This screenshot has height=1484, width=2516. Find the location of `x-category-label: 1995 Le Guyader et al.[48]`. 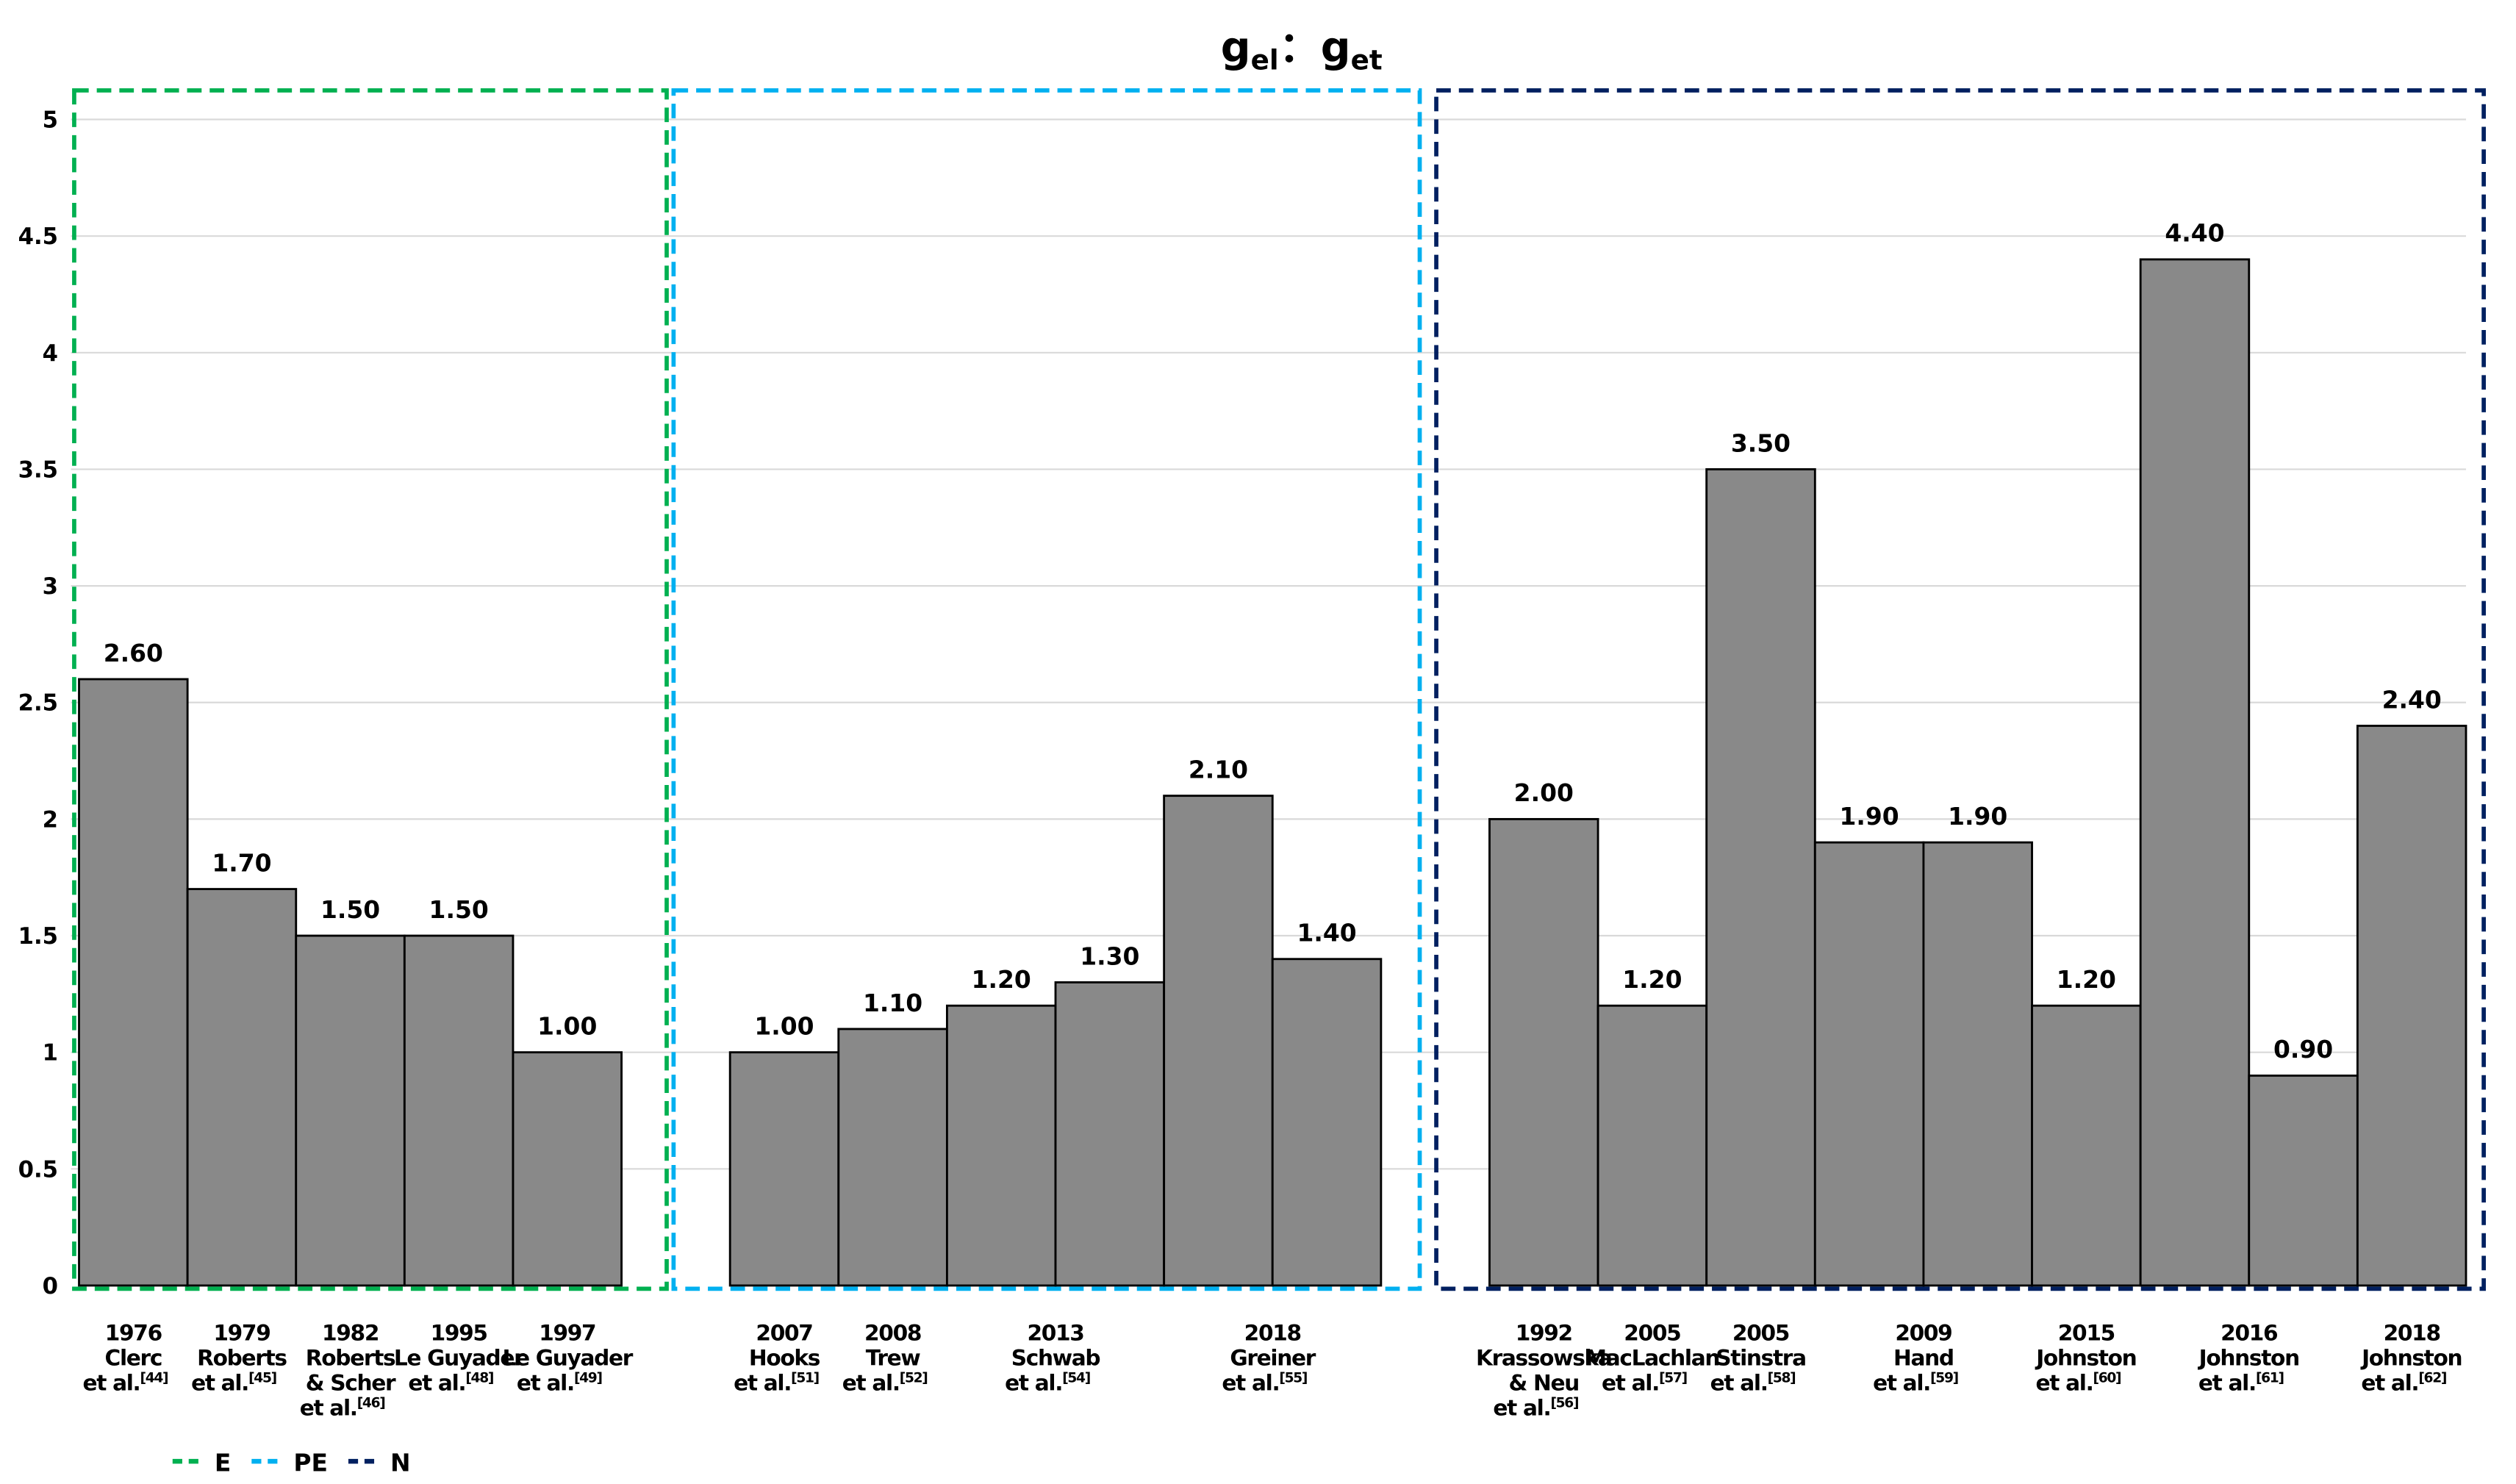

x-category-label: 1995 Le Guyader et al.[48] is located at coordinates (459, 1358).